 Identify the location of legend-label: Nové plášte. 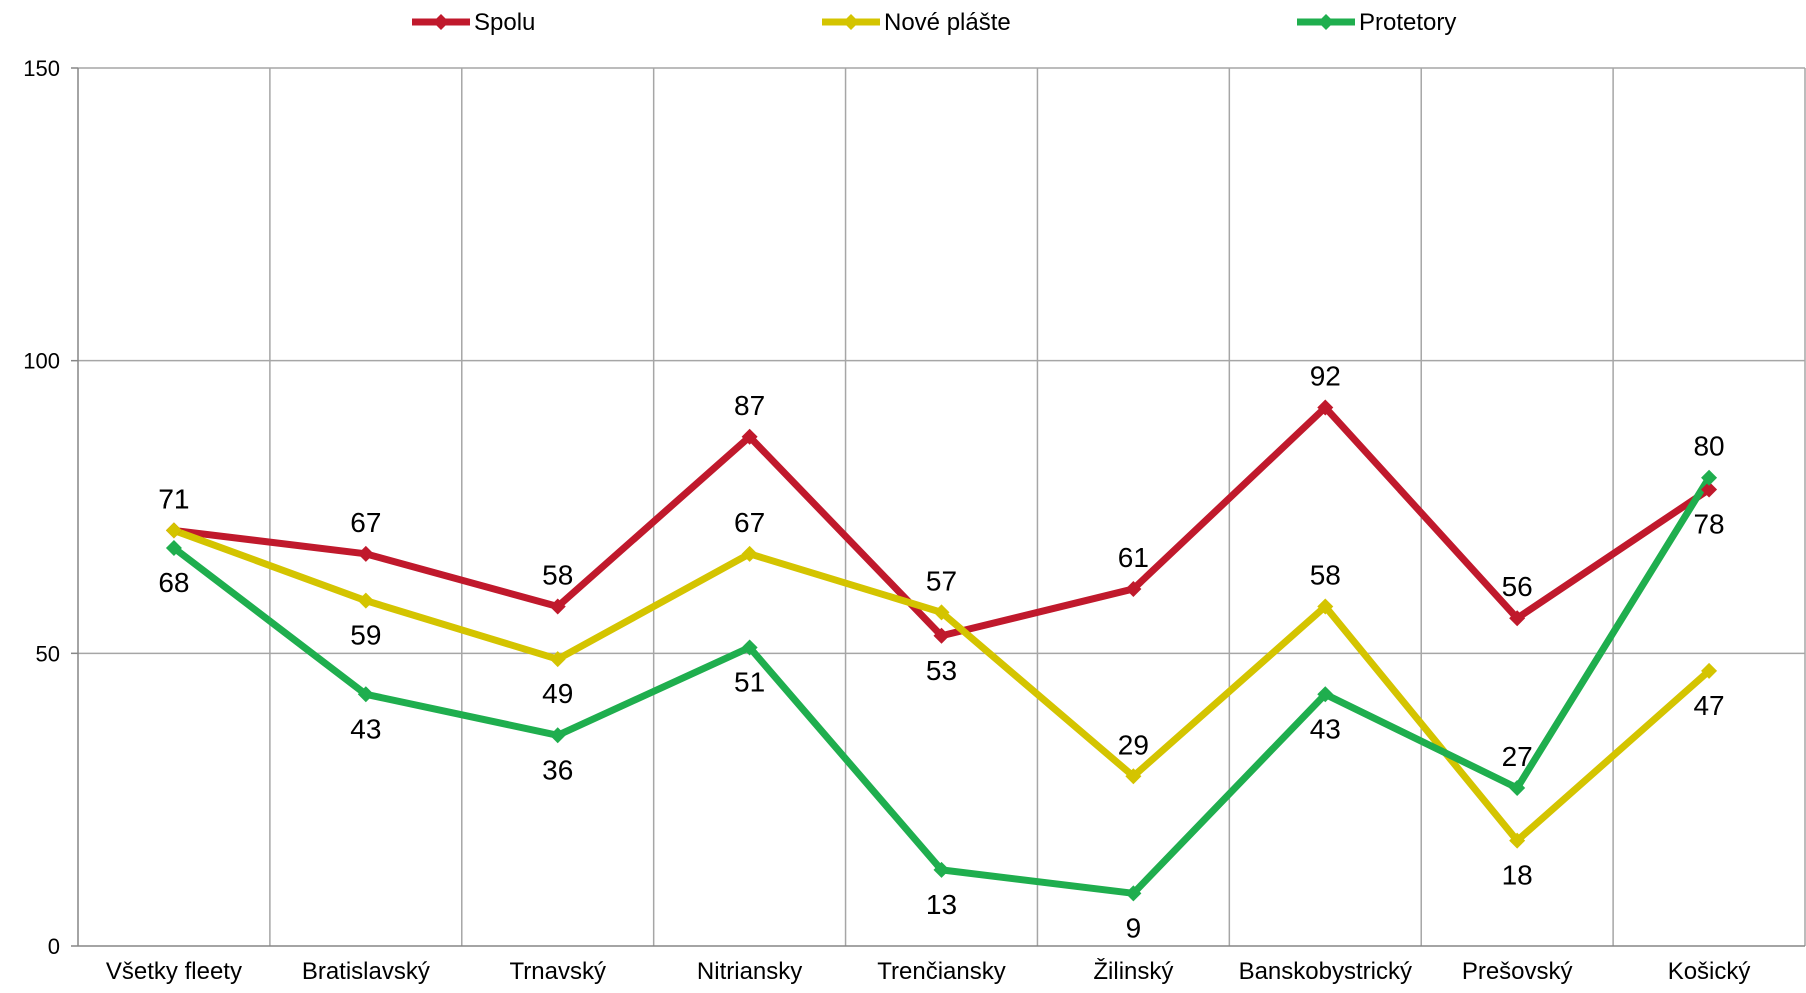
(947, 22).